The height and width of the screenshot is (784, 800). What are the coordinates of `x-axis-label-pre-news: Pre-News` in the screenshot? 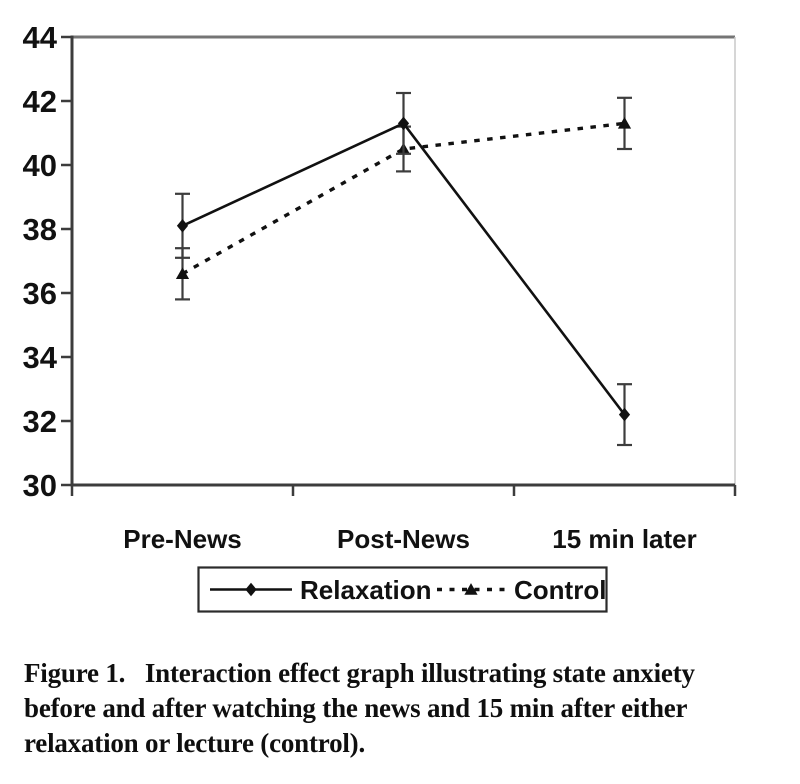 It's located at (182, 539).